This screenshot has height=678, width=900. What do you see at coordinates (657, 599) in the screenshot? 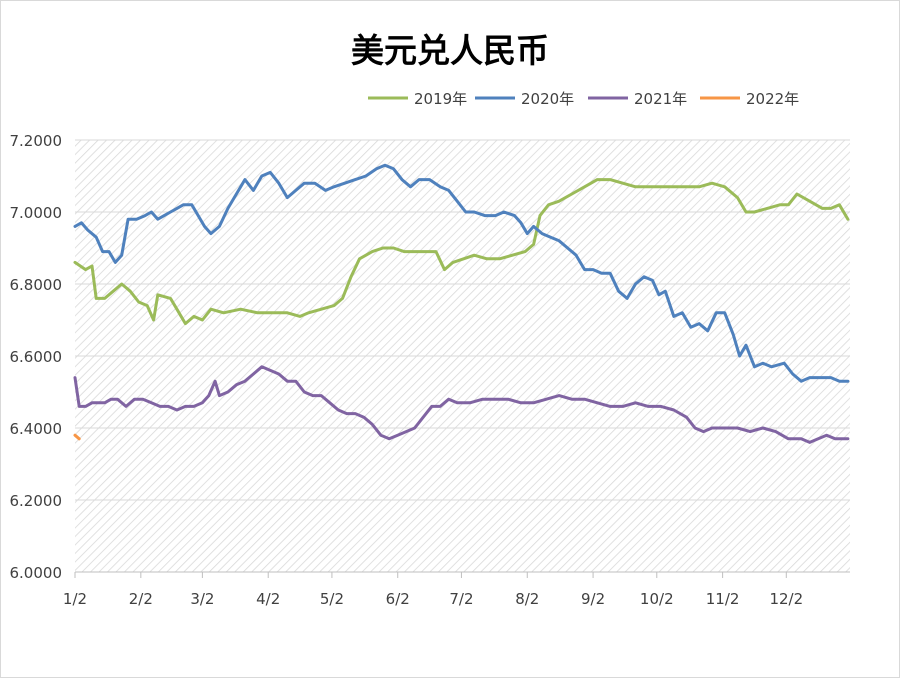
I see `x-tick-label: 10/2` at bounding box center [657, 599].